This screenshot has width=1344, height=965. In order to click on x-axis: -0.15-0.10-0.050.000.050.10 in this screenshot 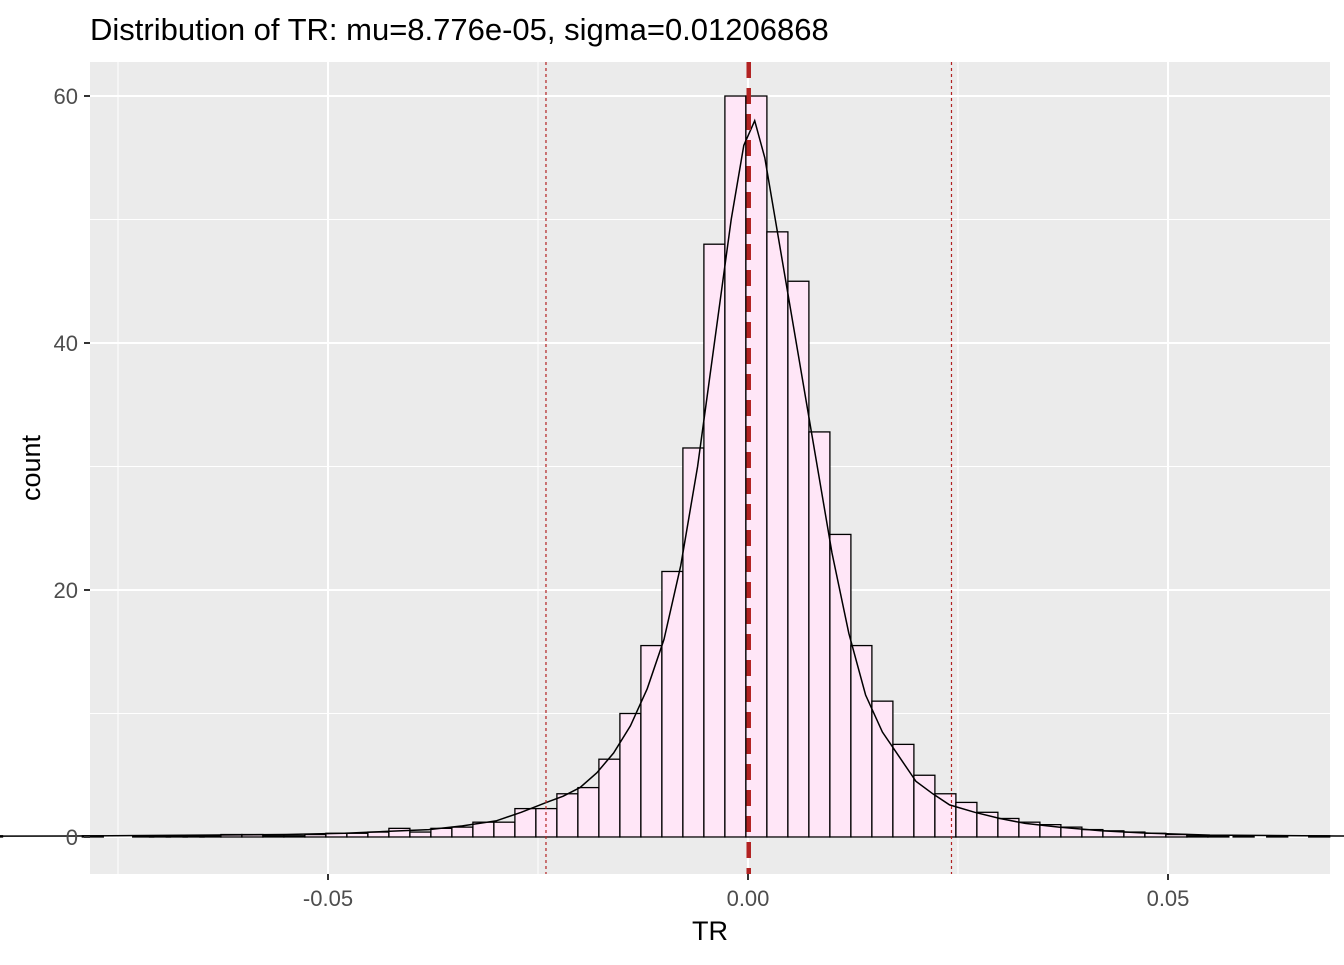, I will do `click(746, 892)`.